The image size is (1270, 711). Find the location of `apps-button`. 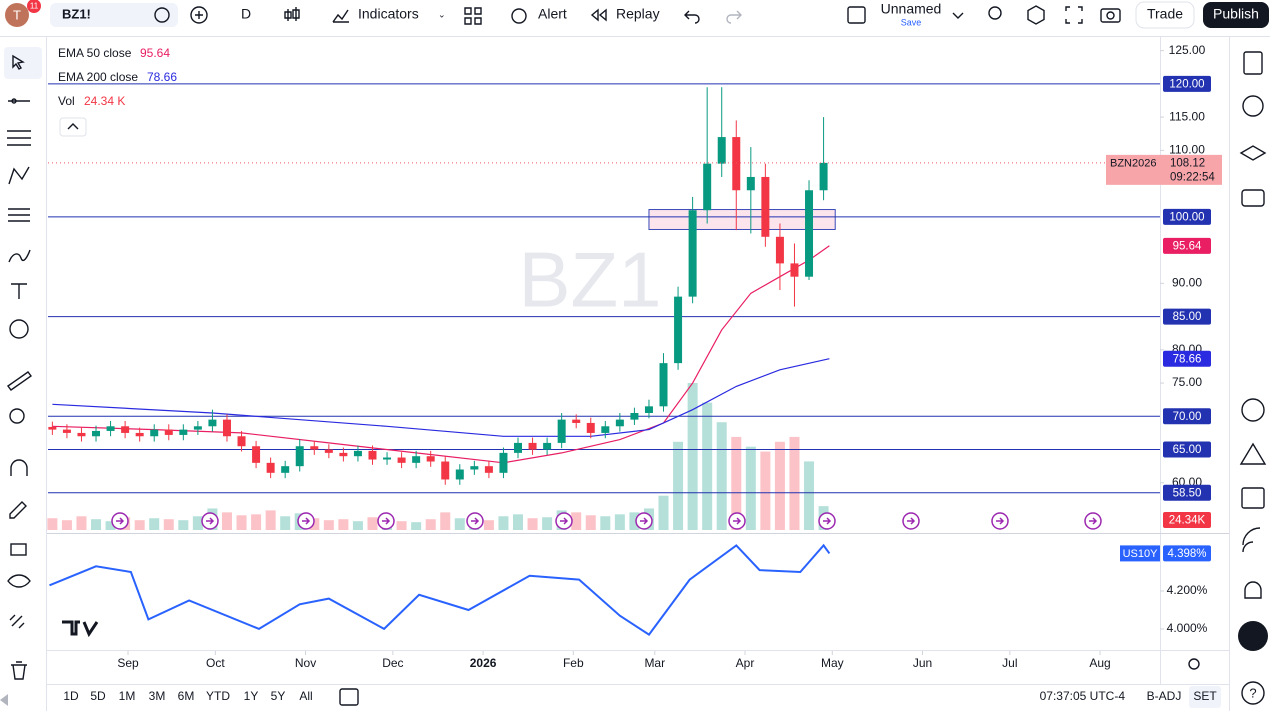

apps-button is located at coordinates (1253, 636).